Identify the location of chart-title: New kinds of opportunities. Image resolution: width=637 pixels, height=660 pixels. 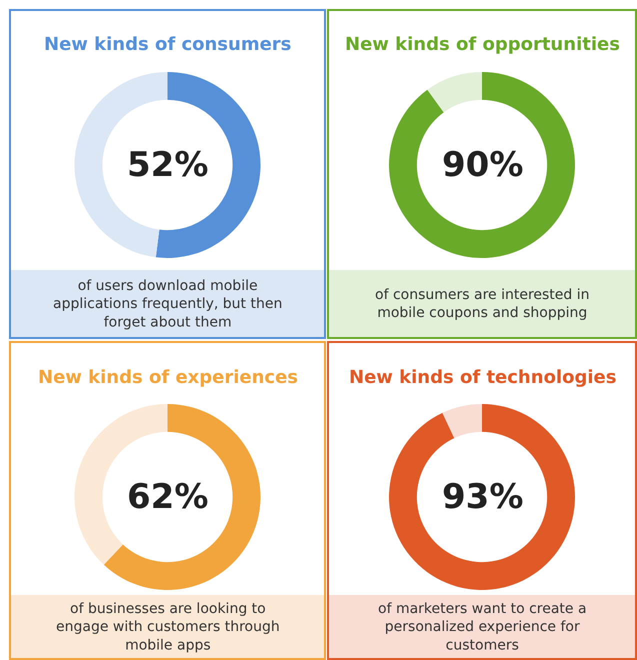
(482, 44).